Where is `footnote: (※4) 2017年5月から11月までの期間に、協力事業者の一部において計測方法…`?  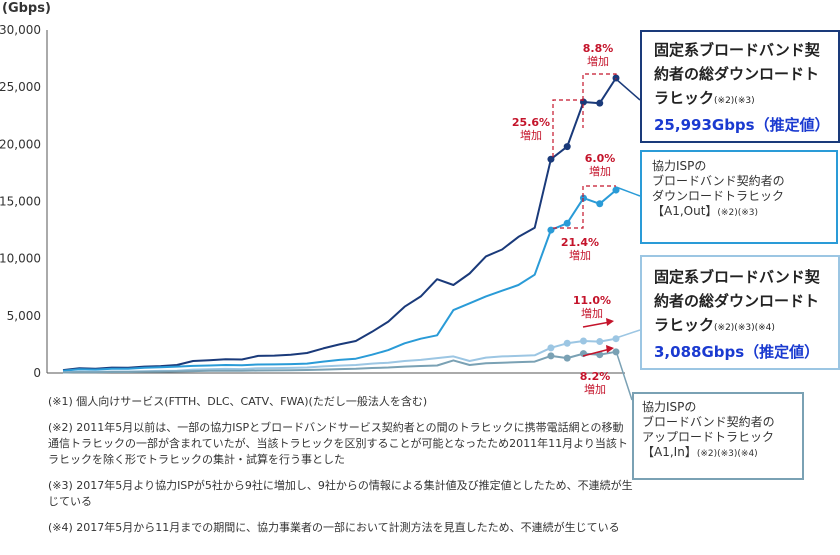
footnote: (※4) 2017年5月から11月までの期間に、協力事業者の一部において計測方法… is located at coordinates (334, 527).